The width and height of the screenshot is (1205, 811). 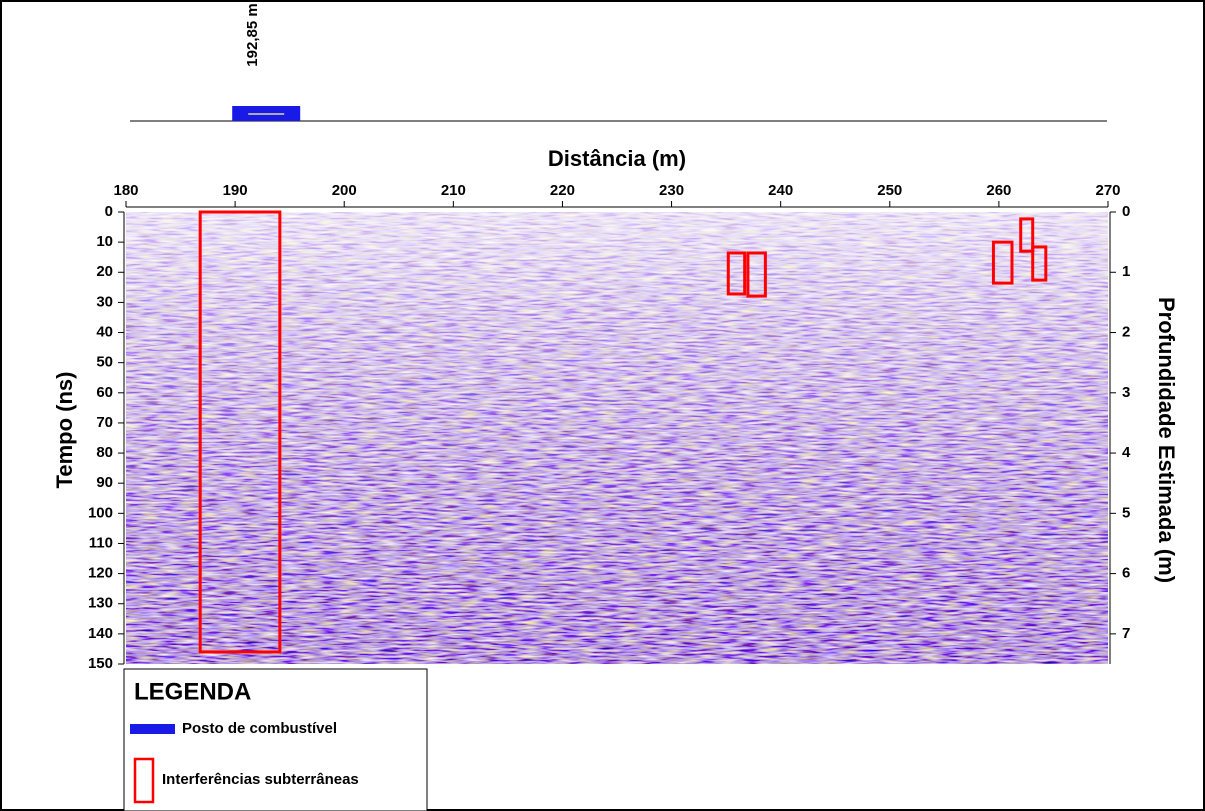 I want to click on x-tick-label: 250, so click(x=889, y=190).